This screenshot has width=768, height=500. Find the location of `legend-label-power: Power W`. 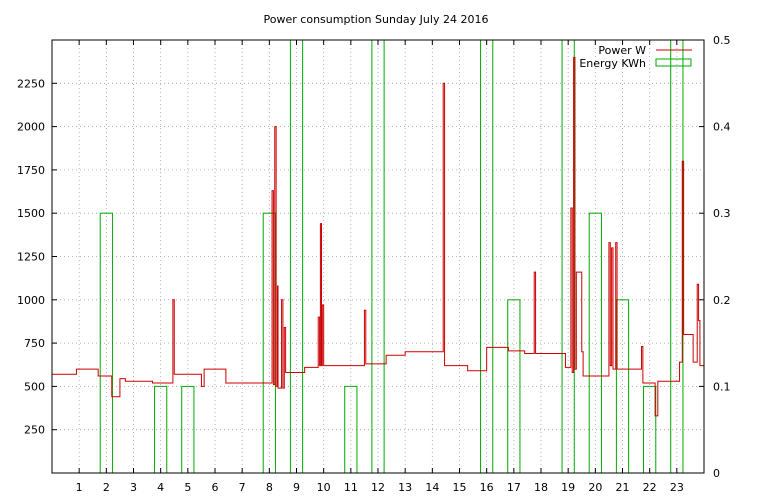

legend-label-power: Power W is located at coordinates (622, 50).